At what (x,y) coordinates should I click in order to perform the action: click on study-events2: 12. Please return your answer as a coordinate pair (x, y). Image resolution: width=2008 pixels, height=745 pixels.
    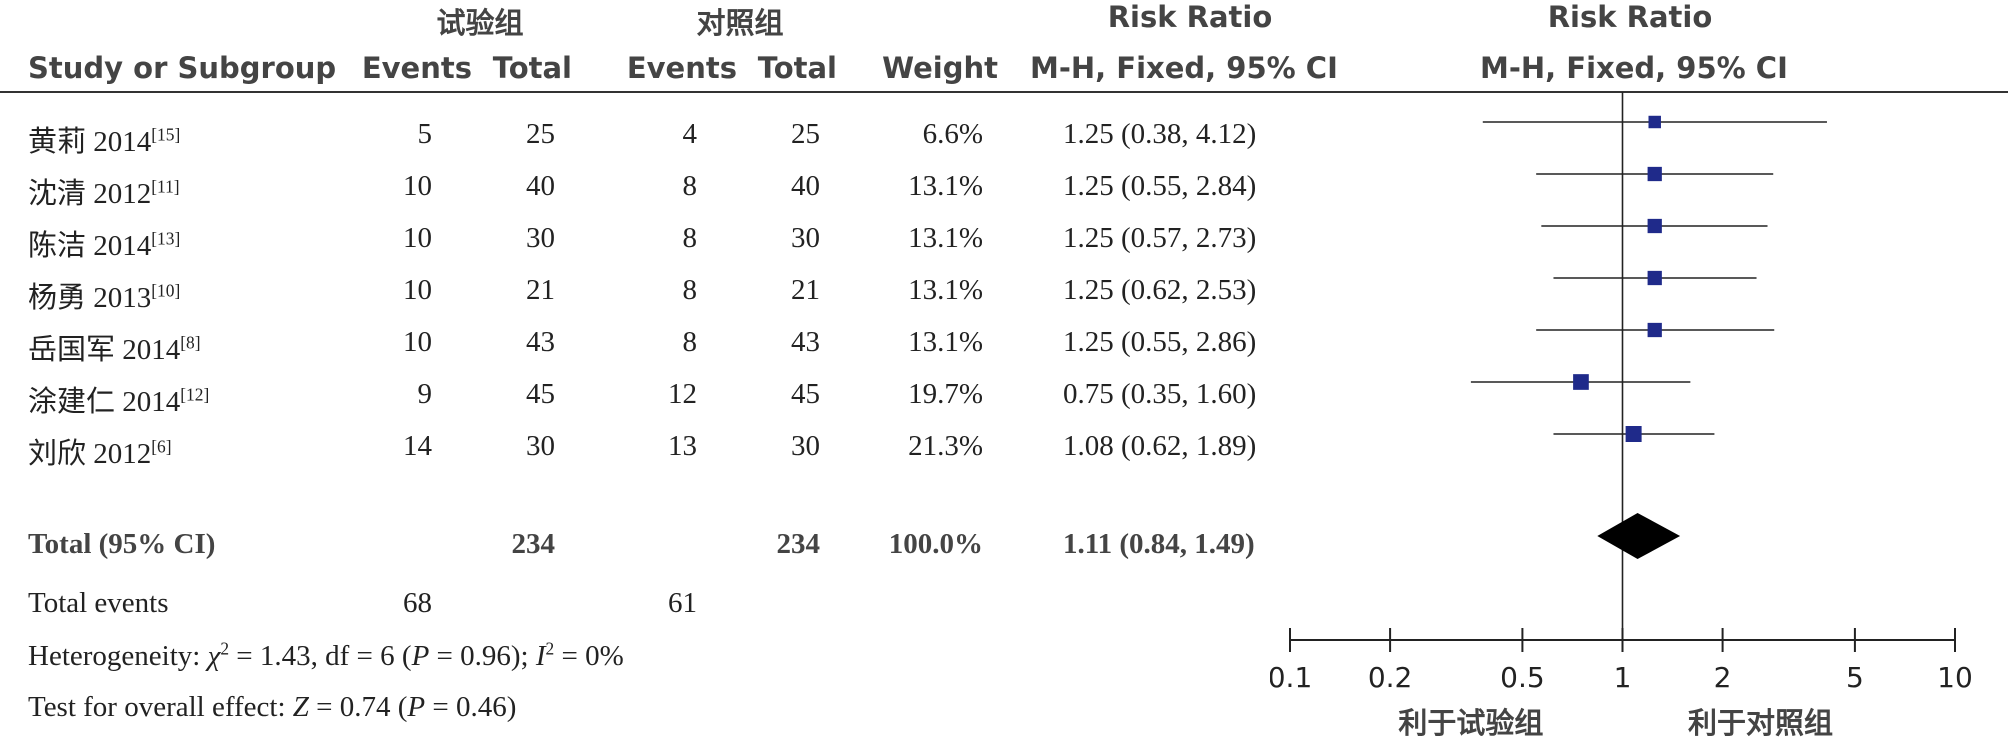
    Looking at the image, I should click on (682, 394).